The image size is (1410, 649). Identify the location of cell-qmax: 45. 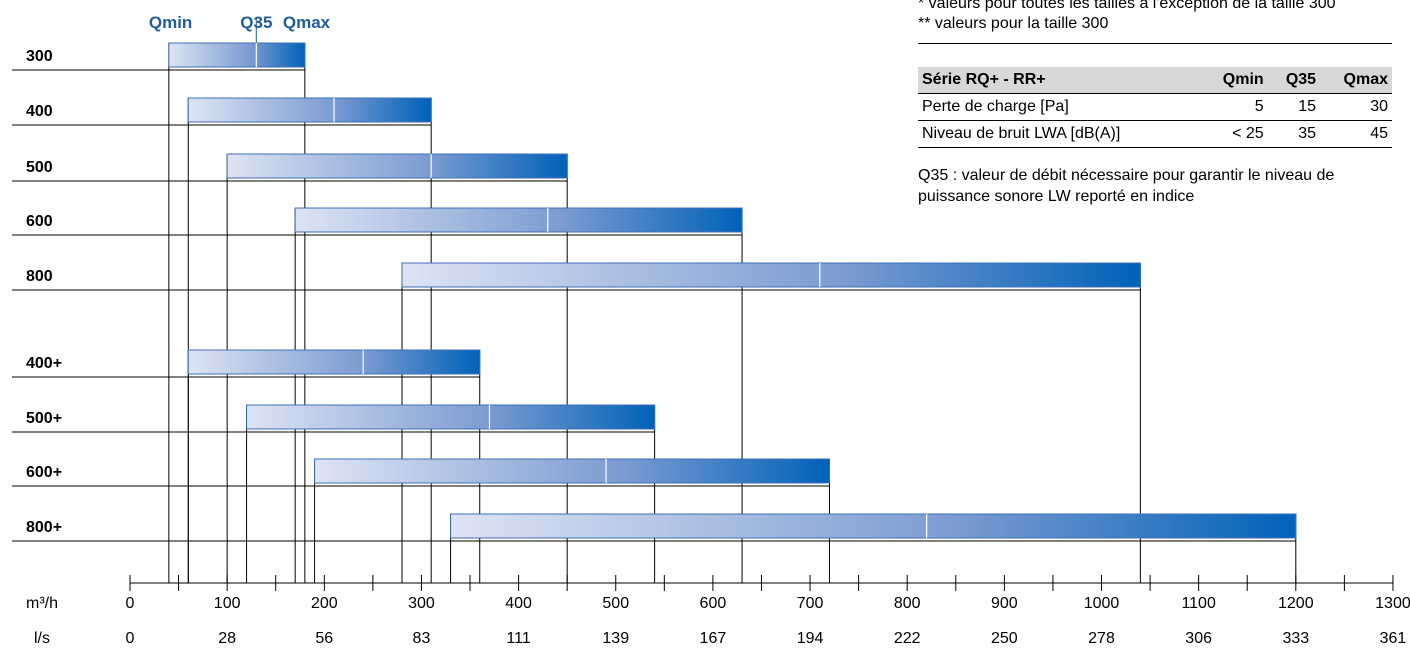
(1356, 134).